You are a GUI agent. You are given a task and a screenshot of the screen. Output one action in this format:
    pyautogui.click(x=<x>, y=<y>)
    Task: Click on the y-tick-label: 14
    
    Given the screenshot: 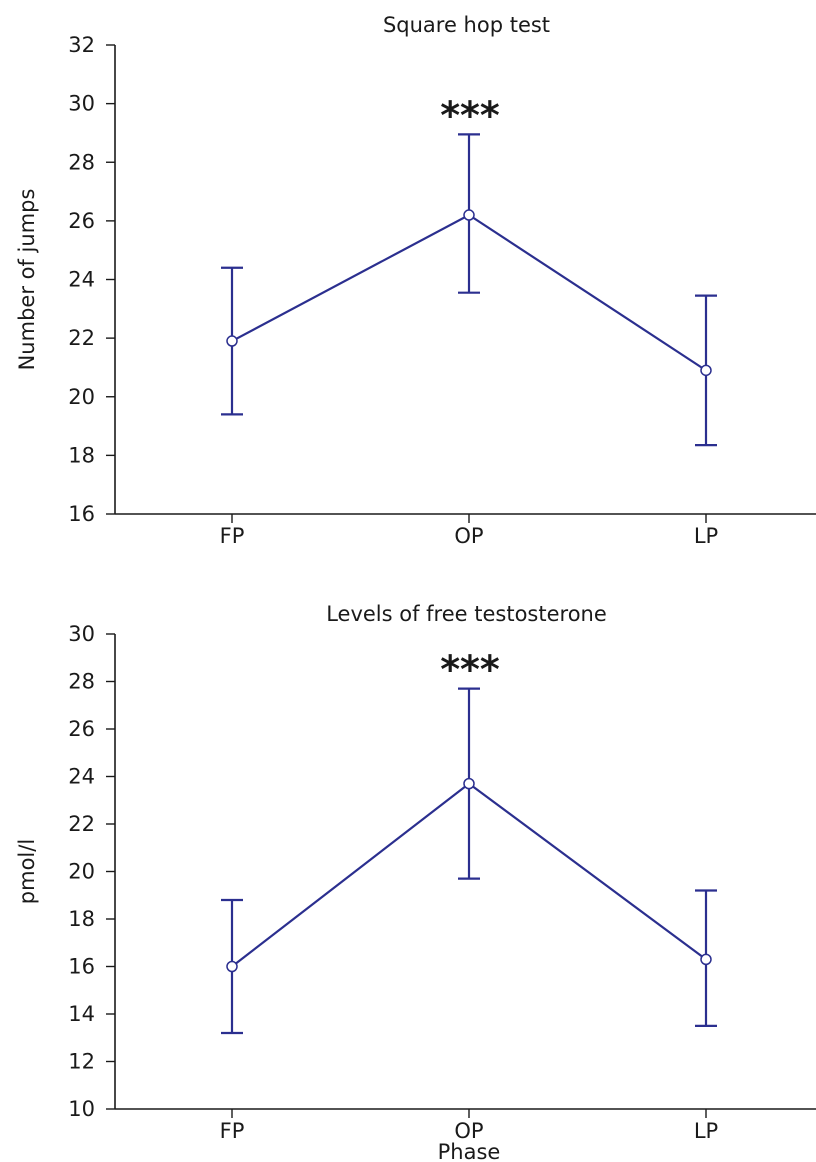 What is the action you would take?
    pyautogui.click(x=81, y=1014)
    